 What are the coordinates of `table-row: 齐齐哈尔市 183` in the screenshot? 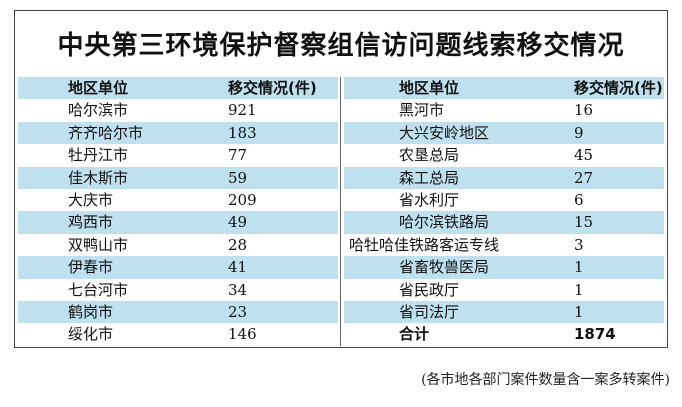 It's located at (178, 133).